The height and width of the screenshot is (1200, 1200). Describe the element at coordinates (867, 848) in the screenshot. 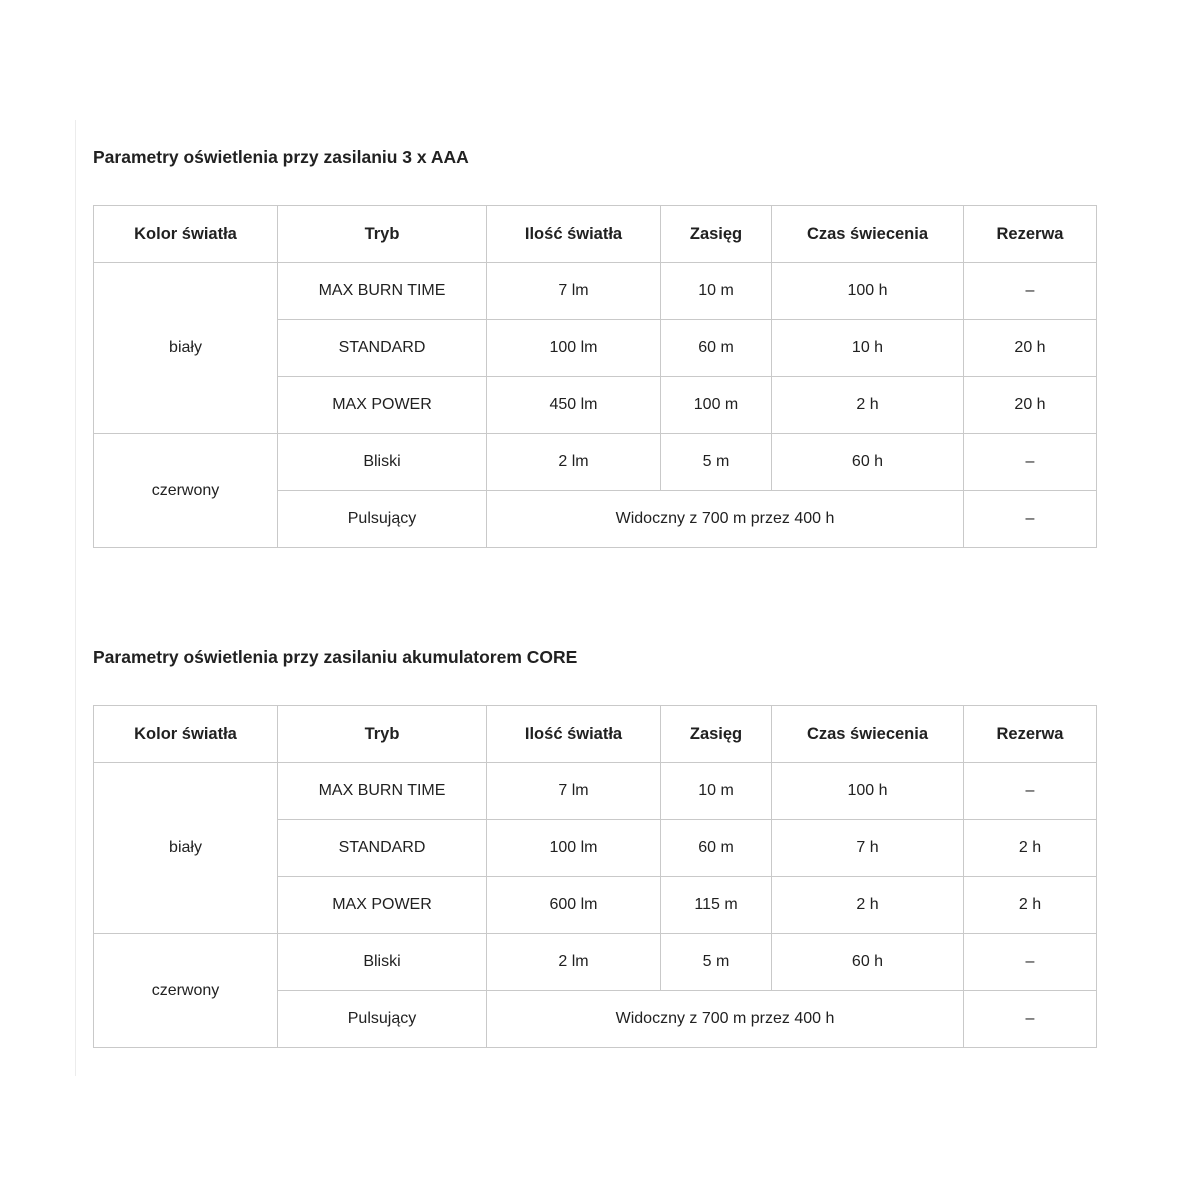

I see `cell-czas: 7 h` at that location.